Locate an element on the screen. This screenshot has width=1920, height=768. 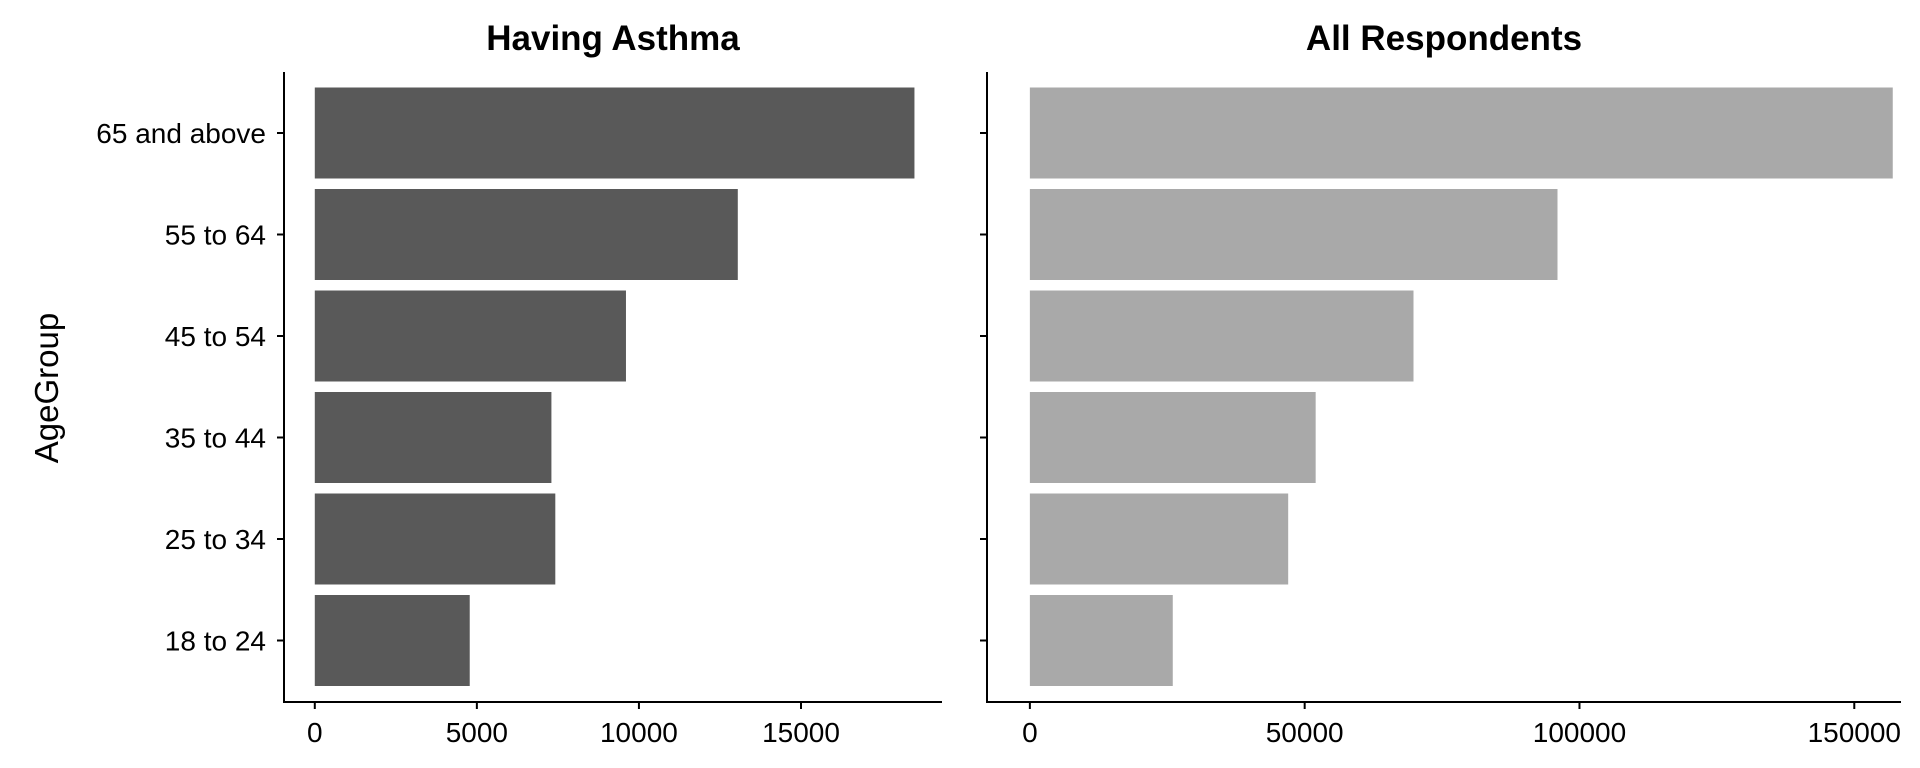
x-tick-label: 150000 is located at coordinates (1854, 732).